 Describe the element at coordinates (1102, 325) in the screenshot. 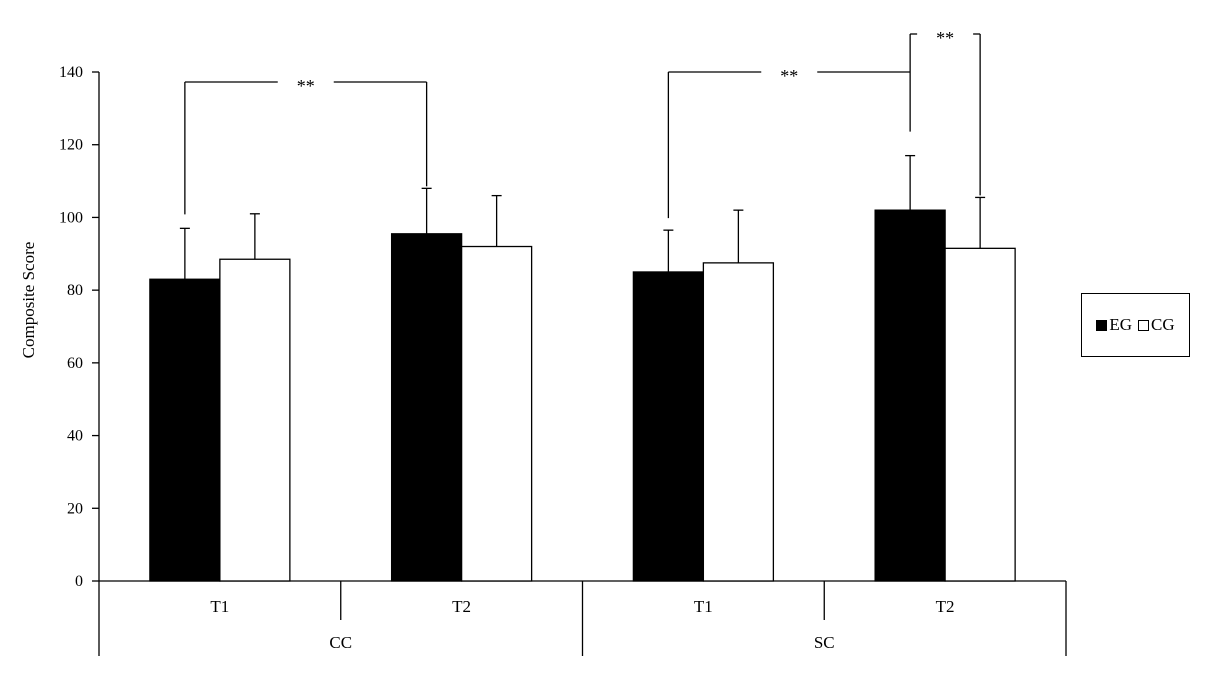

I see `legend-swatch-eg` at that location.